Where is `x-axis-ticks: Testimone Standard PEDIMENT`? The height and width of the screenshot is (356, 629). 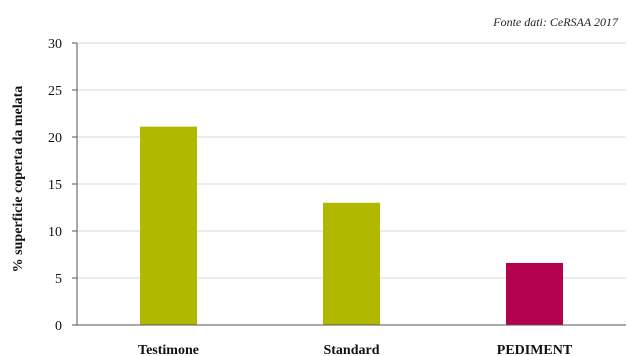 x-axis-ticks: Testimone Standard PEDIMENT is located at coordinates (355, 349).